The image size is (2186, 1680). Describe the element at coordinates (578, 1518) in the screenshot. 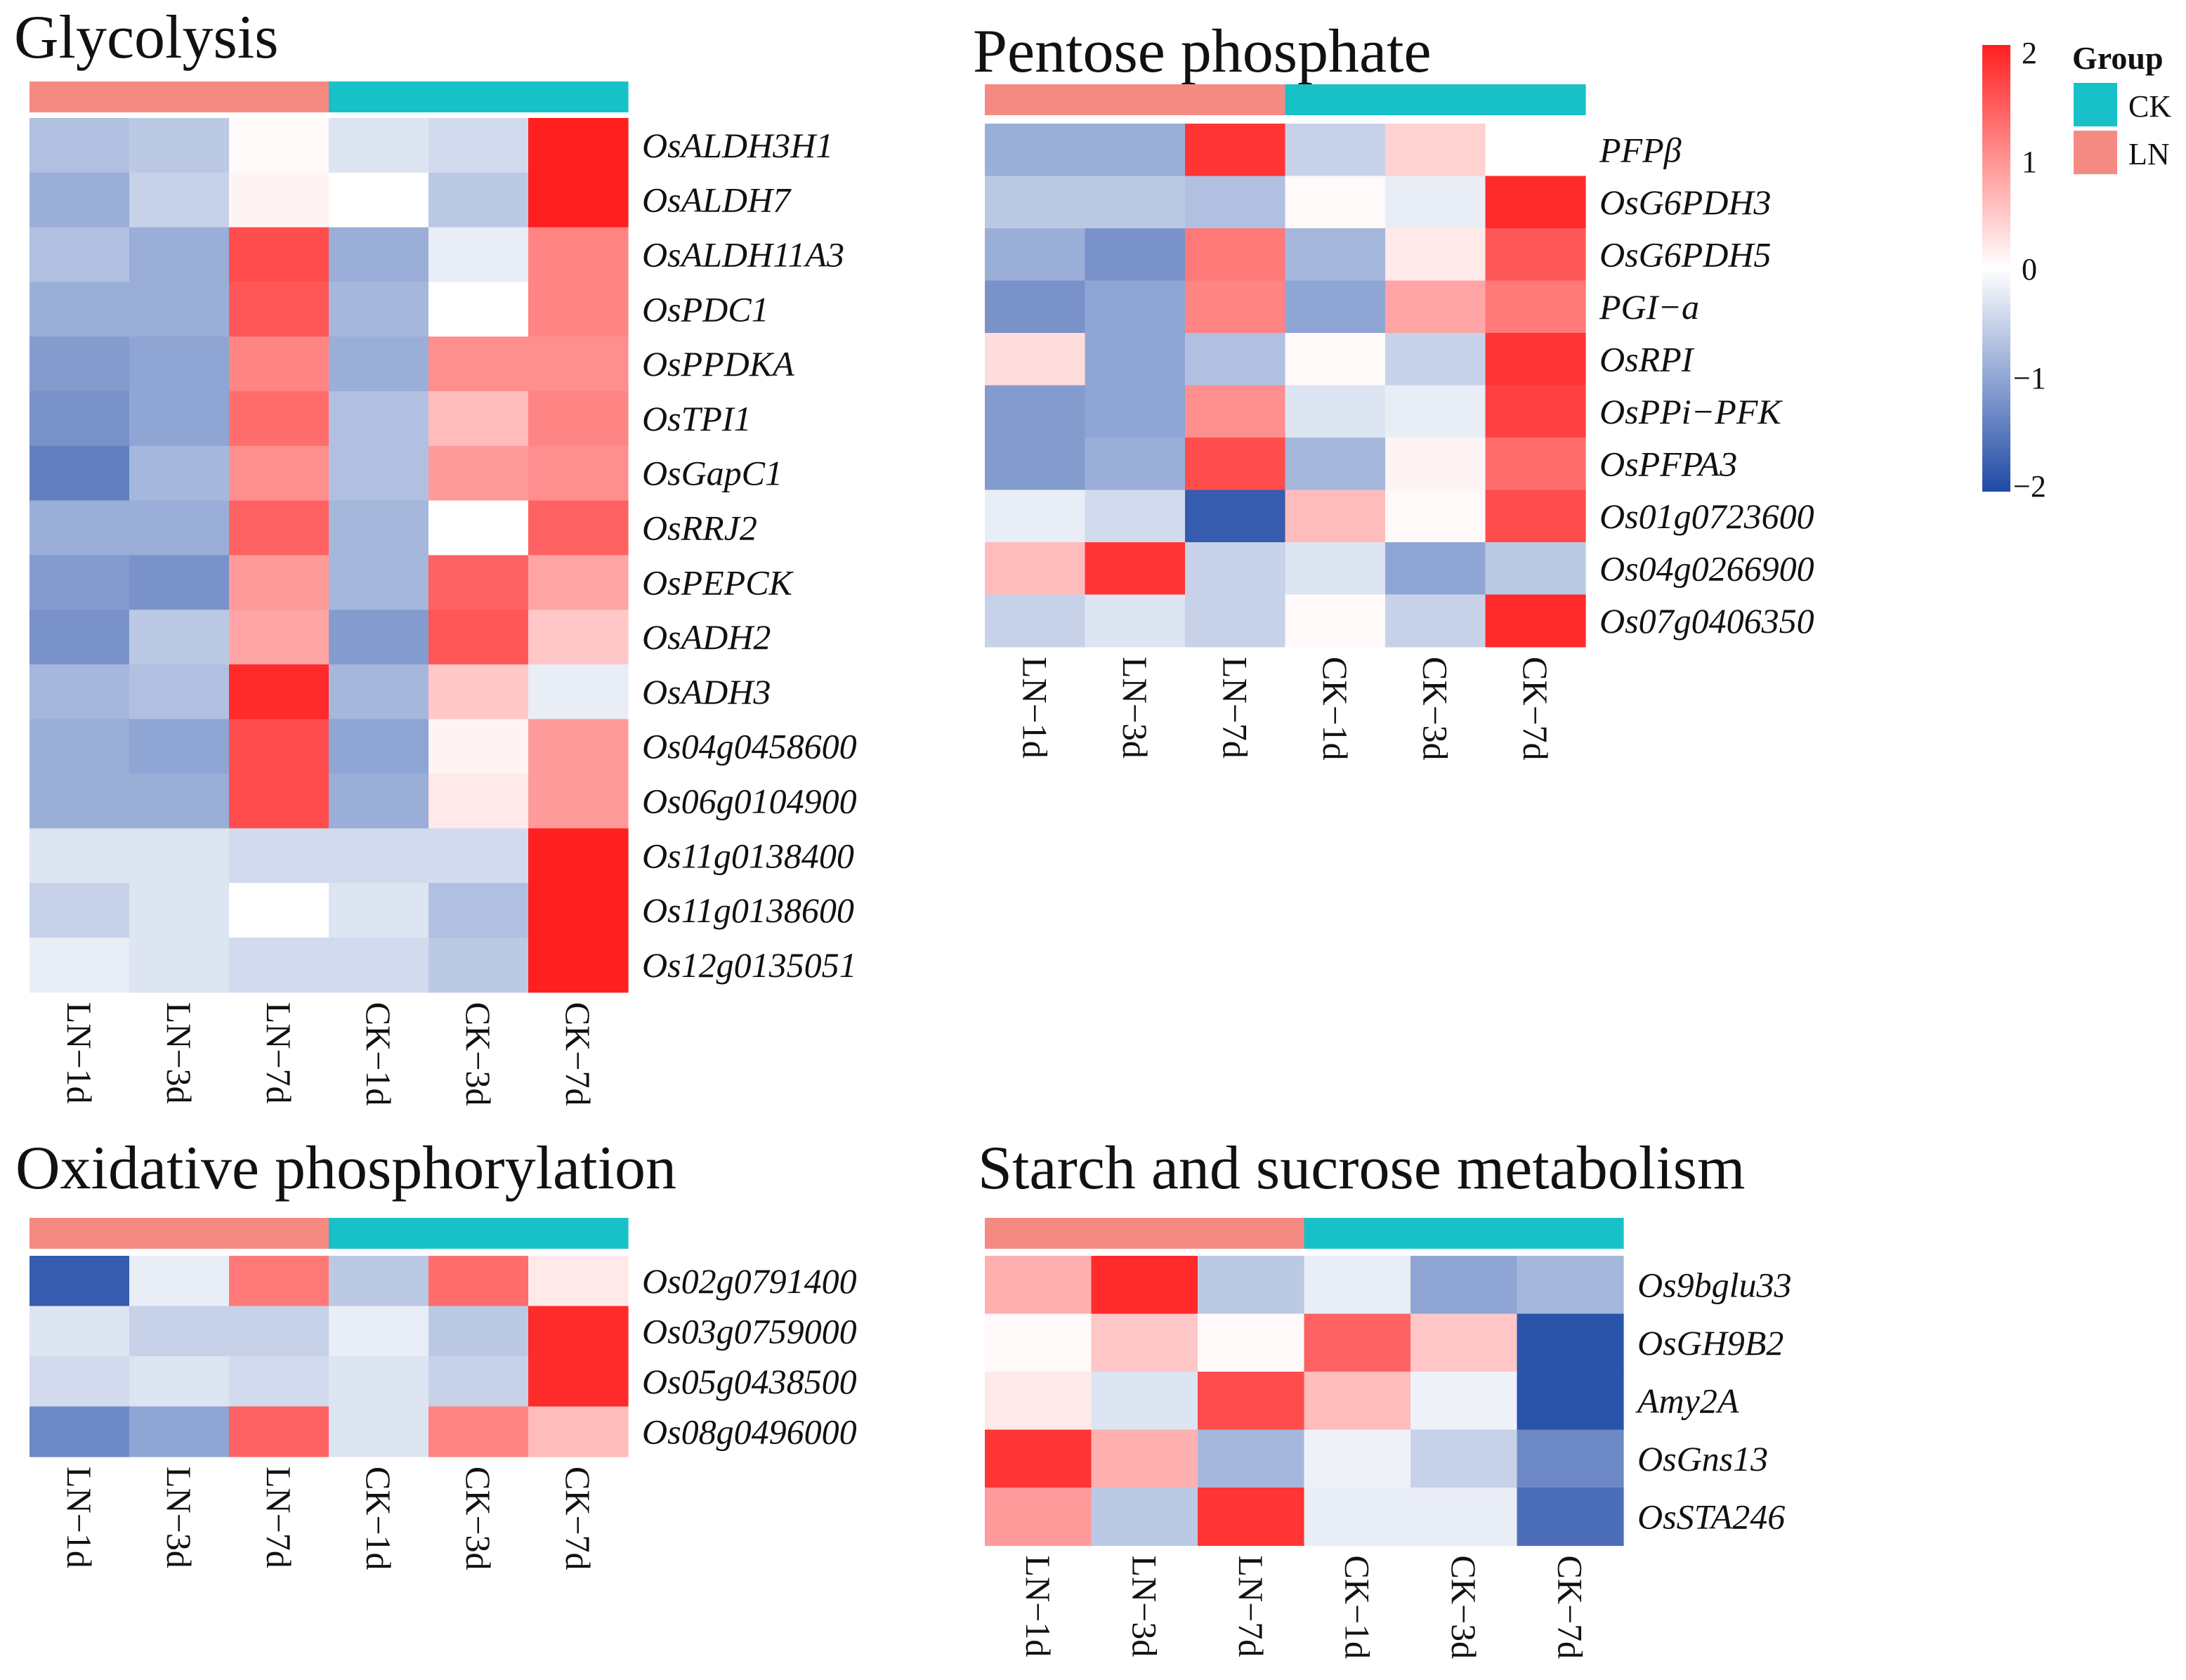

I see `sample-label-ck-7d: CK−7d` at that location.